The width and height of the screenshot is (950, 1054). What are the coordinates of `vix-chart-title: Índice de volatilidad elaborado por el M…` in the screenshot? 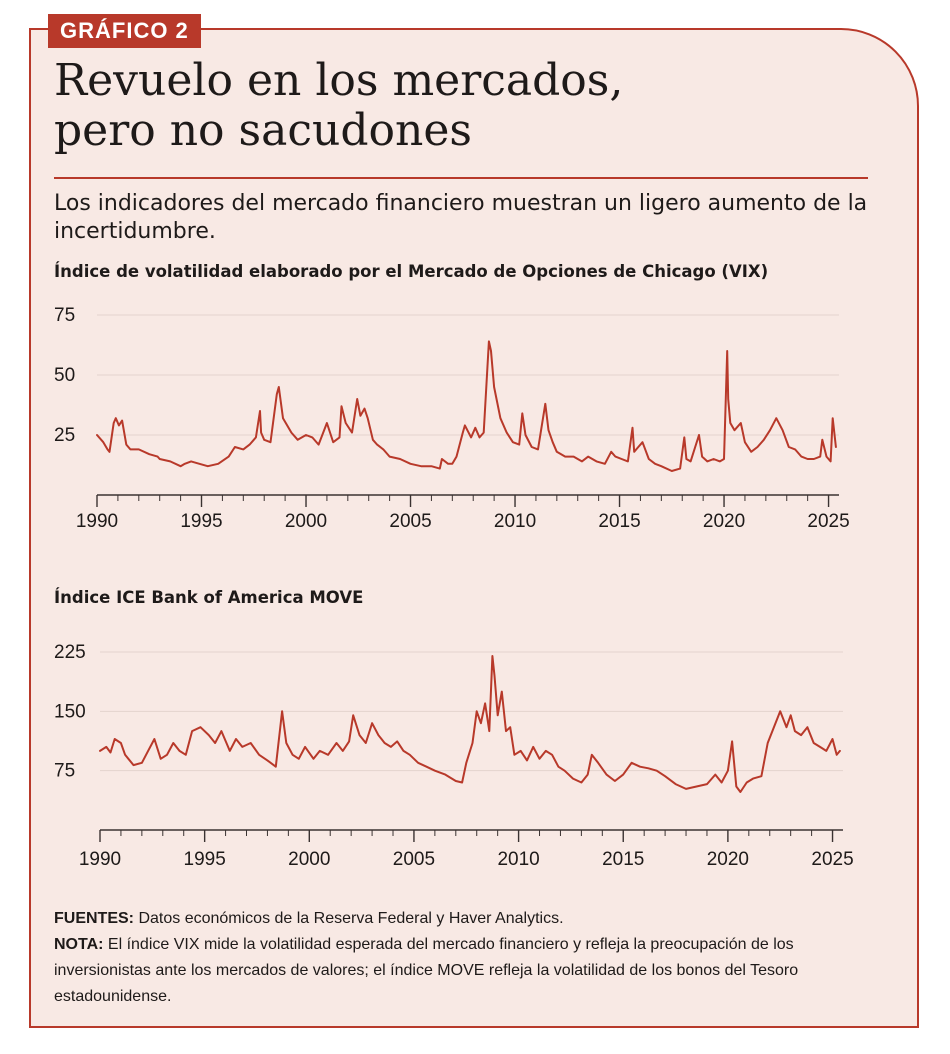 It's located at (411, 271).